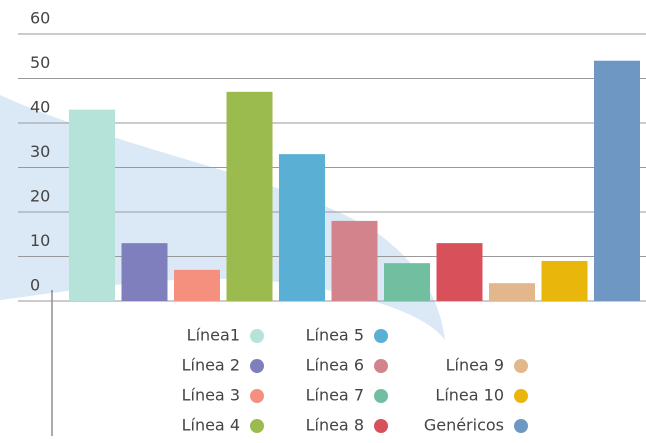 This screenshot has width=646, height=443. I want to click on y-tick-label: 40, so click(40, 107).